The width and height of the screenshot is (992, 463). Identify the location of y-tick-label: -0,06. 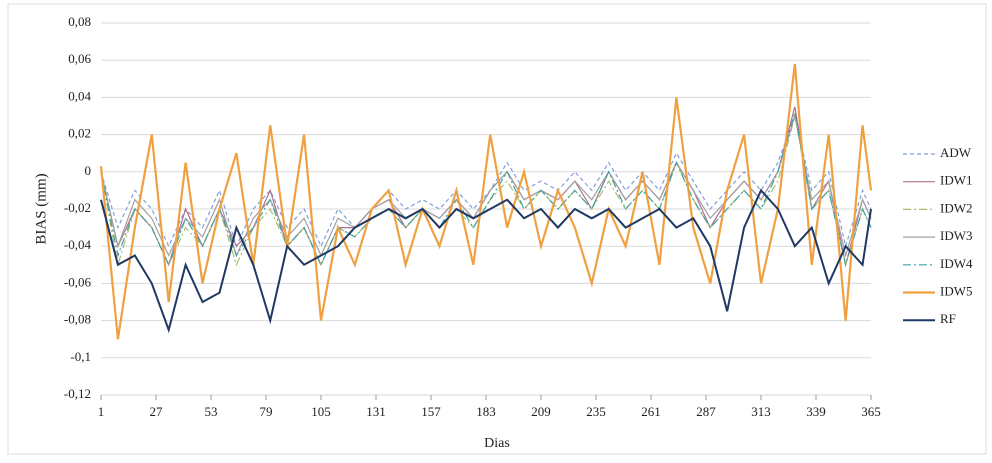
(78, 281).